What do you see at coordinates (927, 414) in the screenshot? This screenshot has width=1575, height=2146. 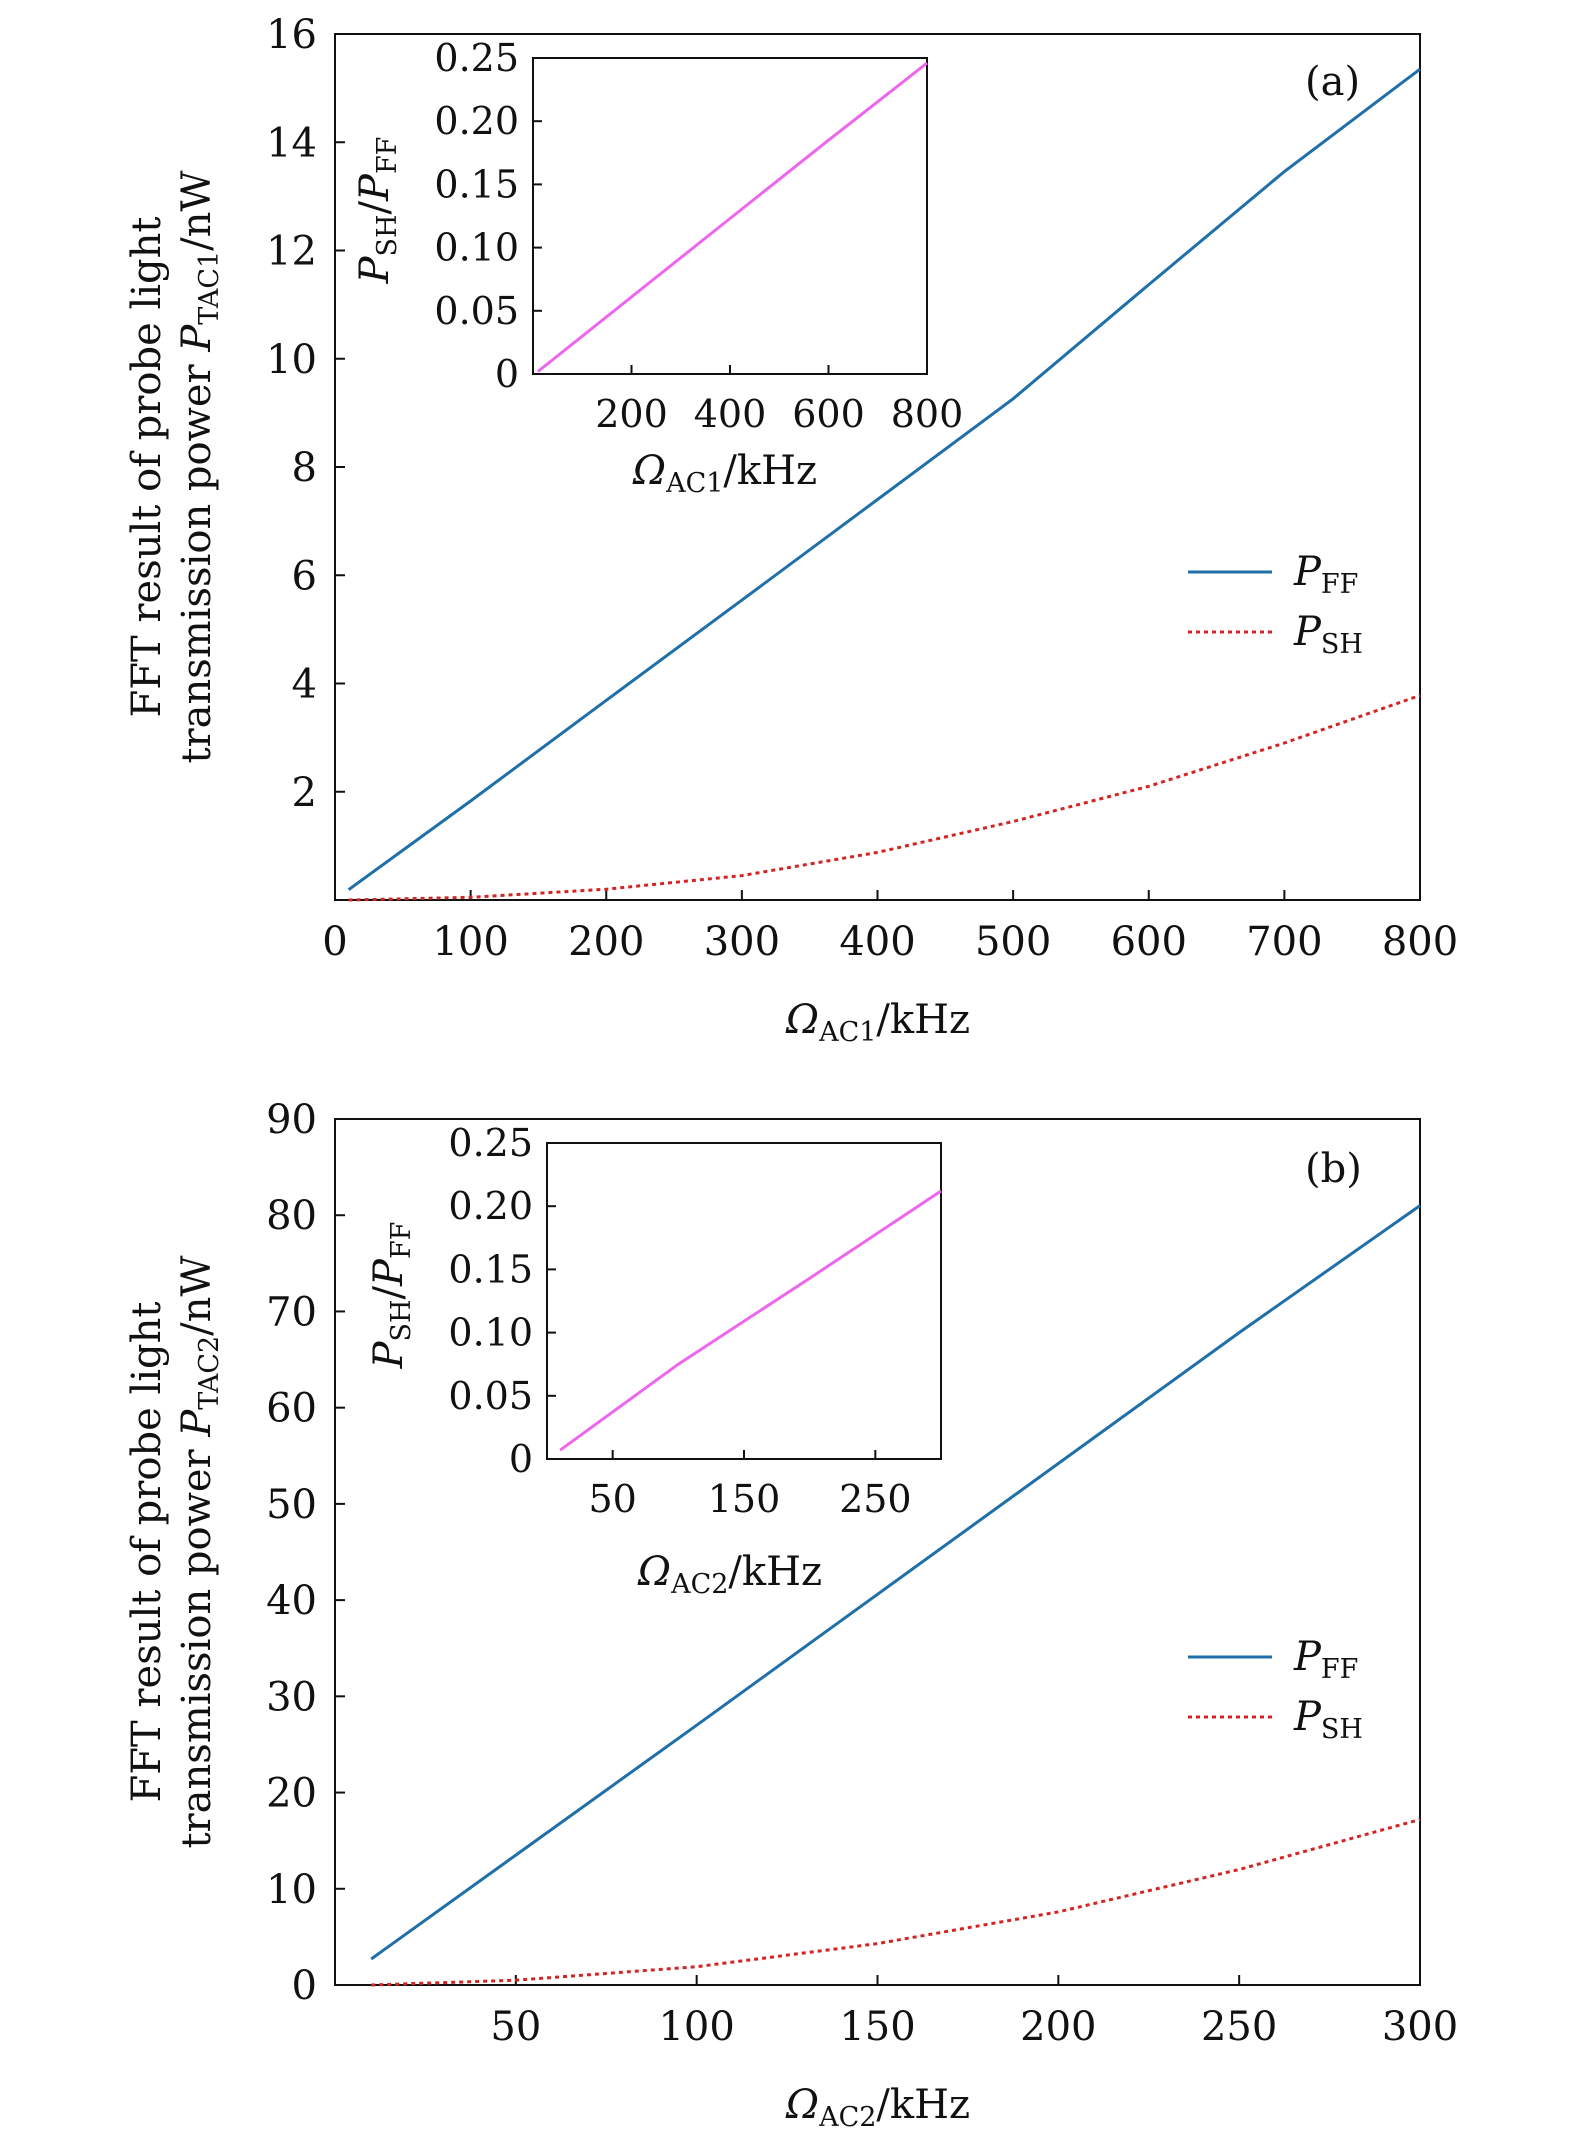 I see `inset-x-tick-label: 800` at bounding box center [927, 414].